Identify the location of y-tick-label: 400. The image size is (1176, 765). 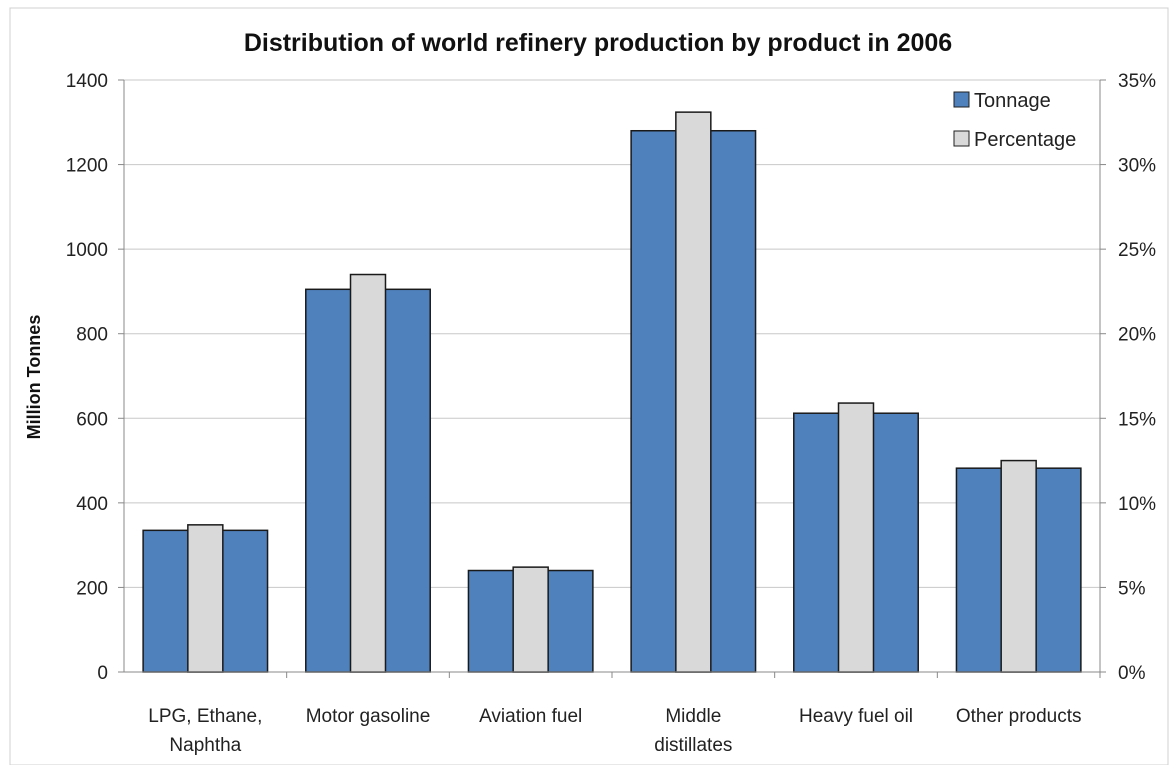
(92, 504).